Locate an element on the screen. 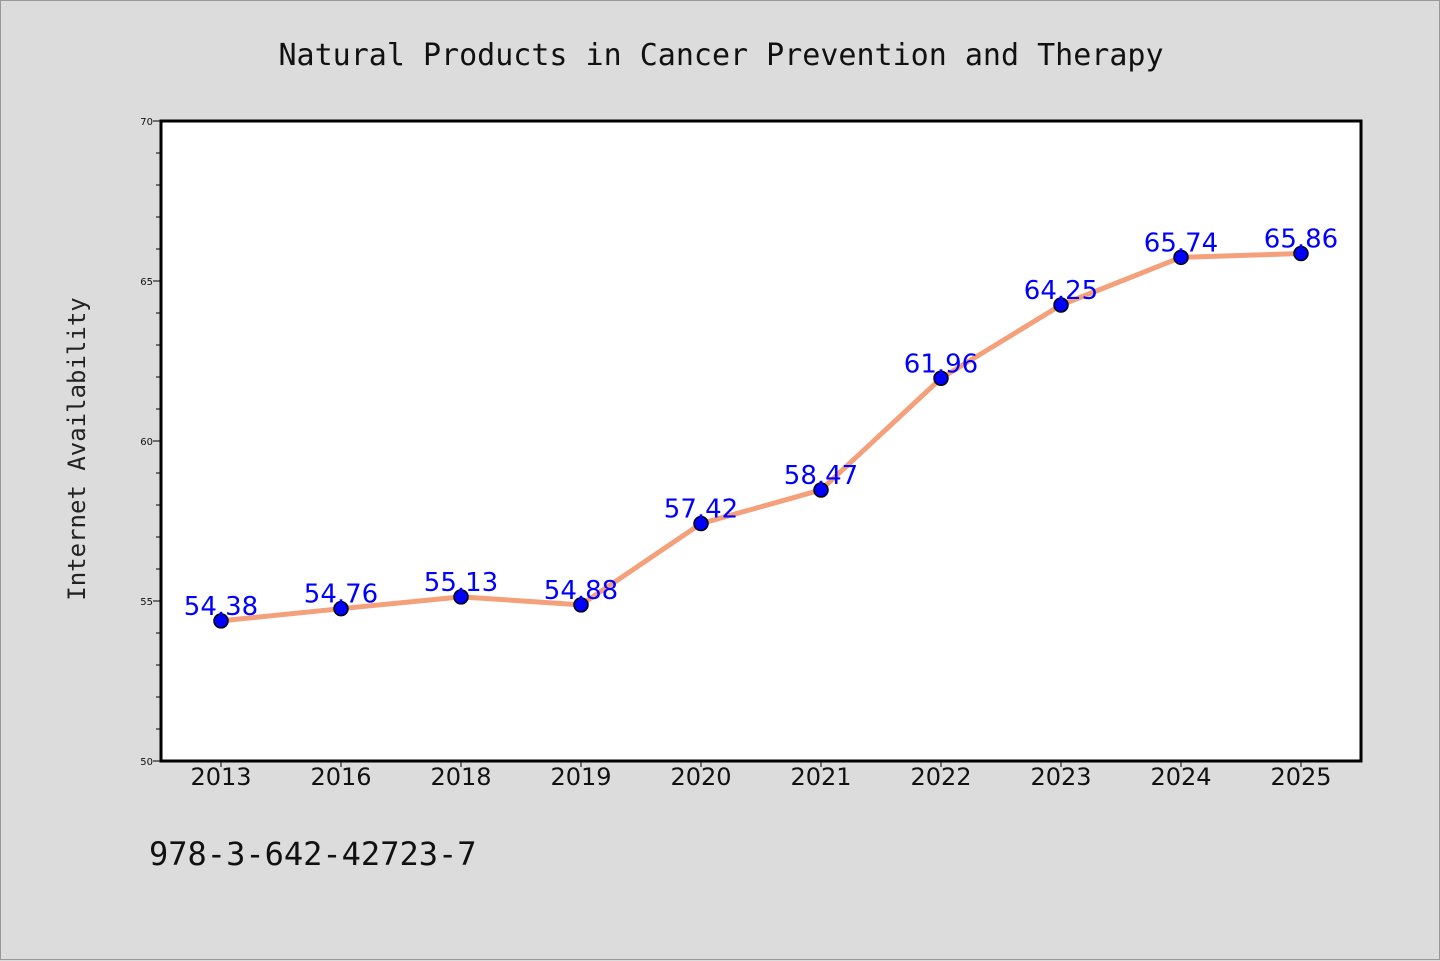 The image size is (1440, 961). x-tick-label: 2025 is located at coordinates (1300, 777).